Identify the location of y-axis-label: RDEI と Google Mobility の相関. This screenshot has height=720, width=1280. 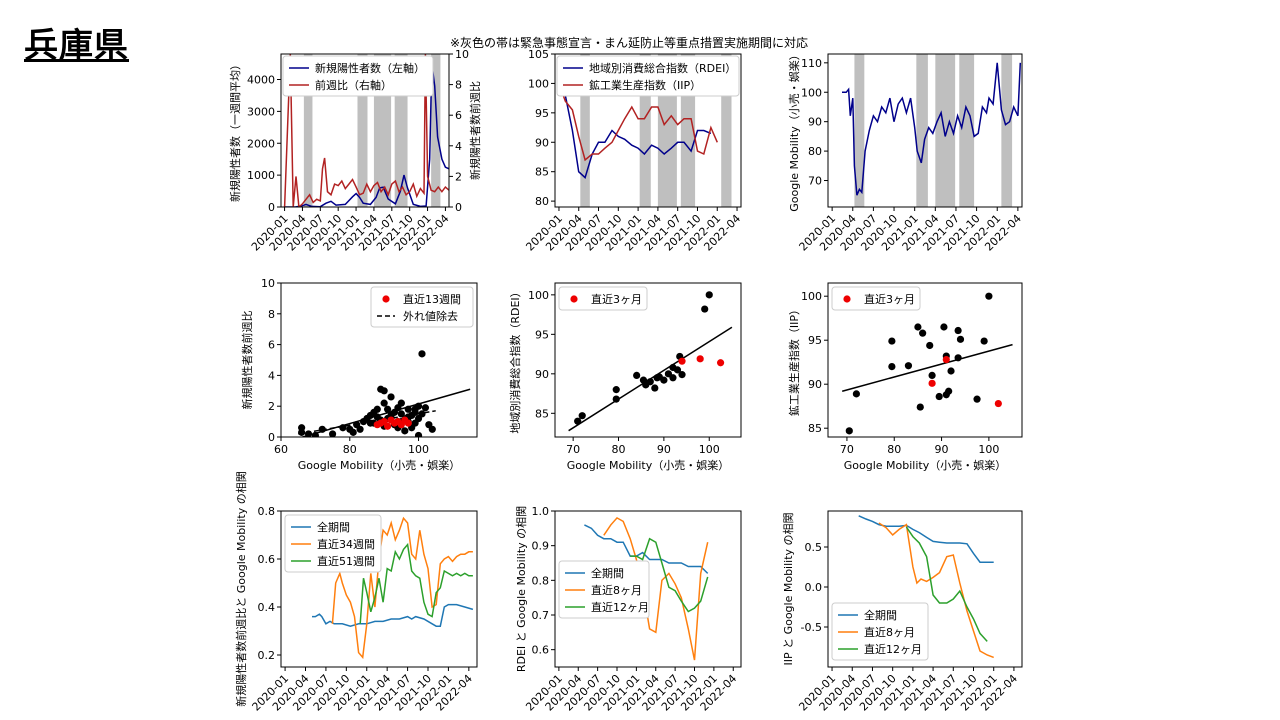
(521, 589).